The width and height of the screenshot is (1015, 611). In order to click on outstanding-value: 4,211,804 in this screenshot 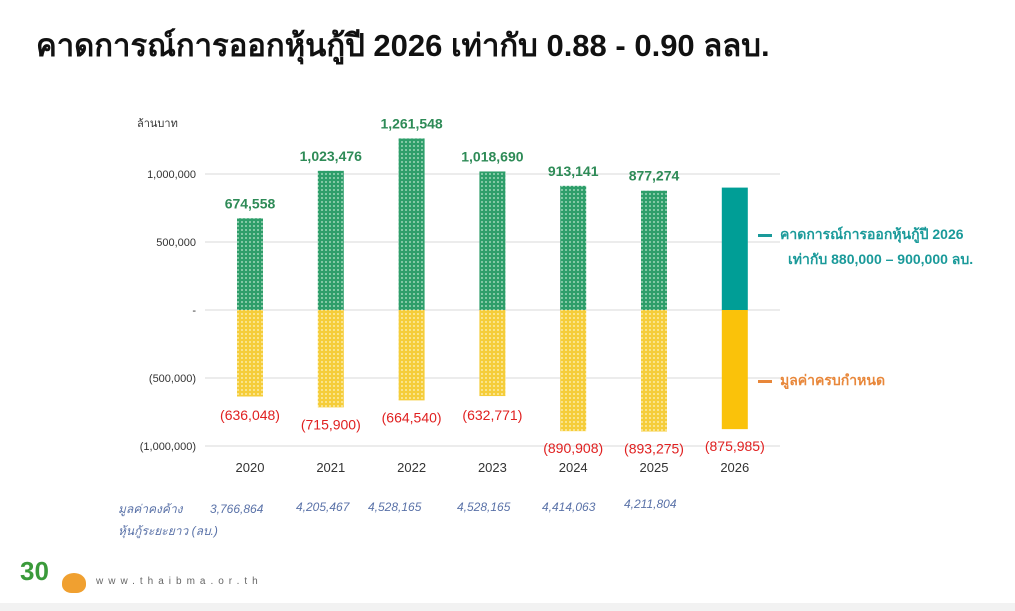, I will do `click(650, 504)`.